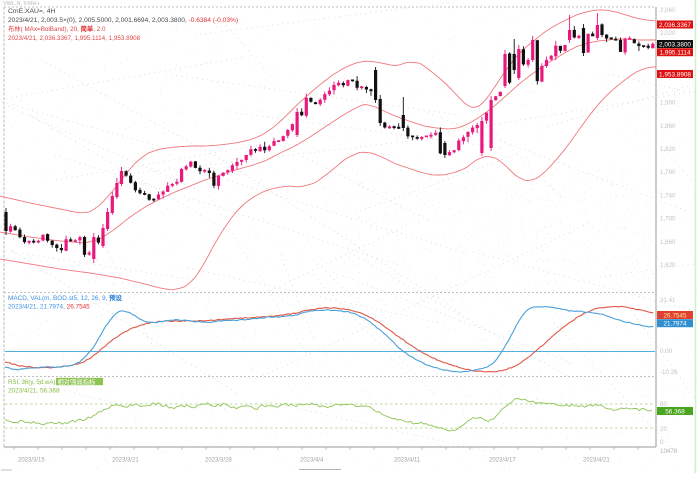 This screenshot has height=478, width=697. What do you see at coordinates (668, 149) in the screenshot?
I see `svg-text: 1,820` at bounding box center [668, 149].